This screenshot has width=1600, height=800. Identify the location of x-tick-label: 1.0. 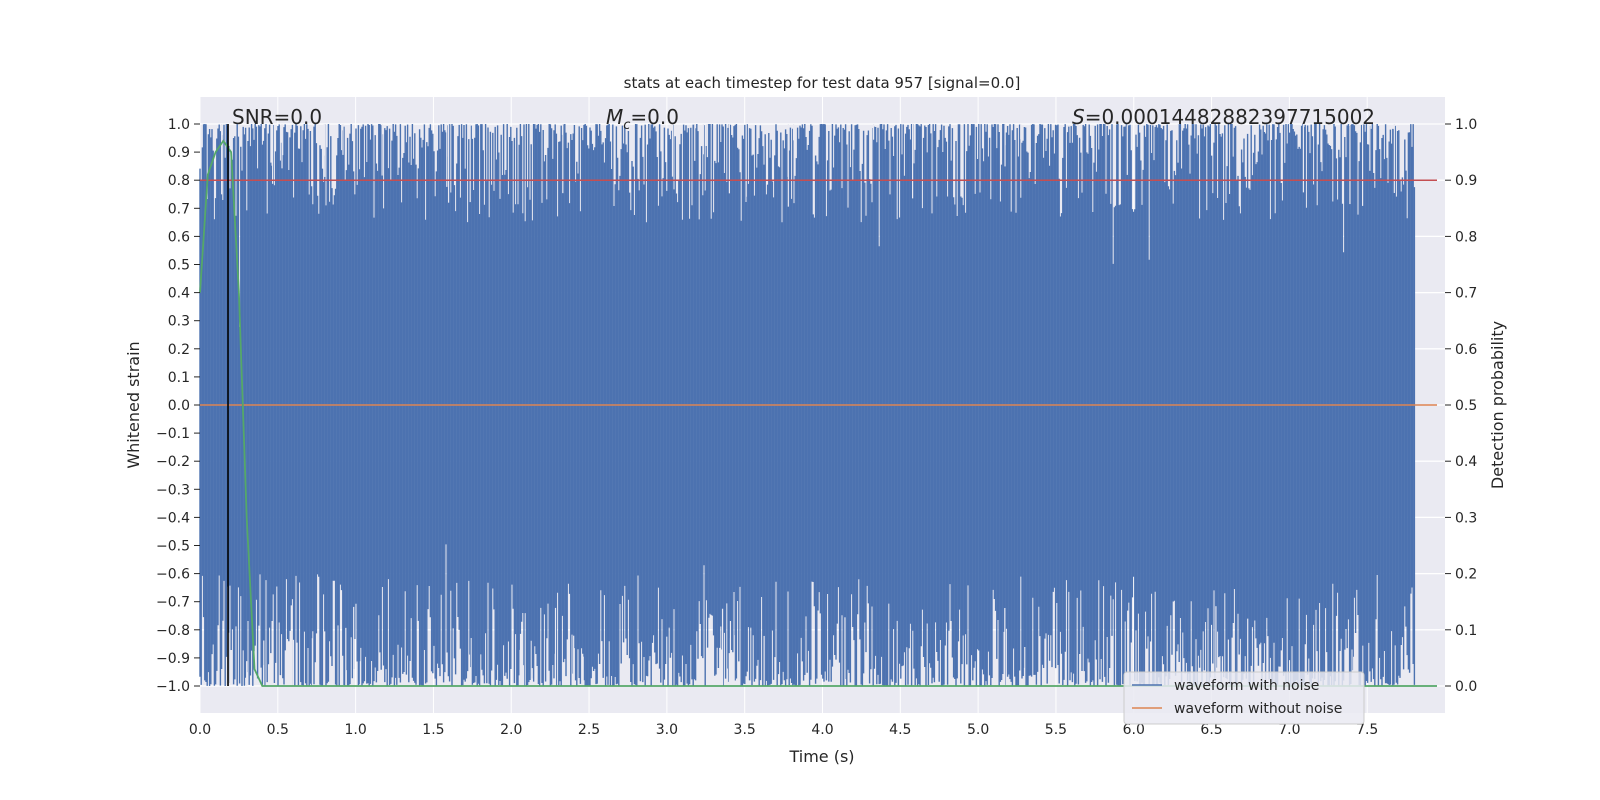
(355, 730).